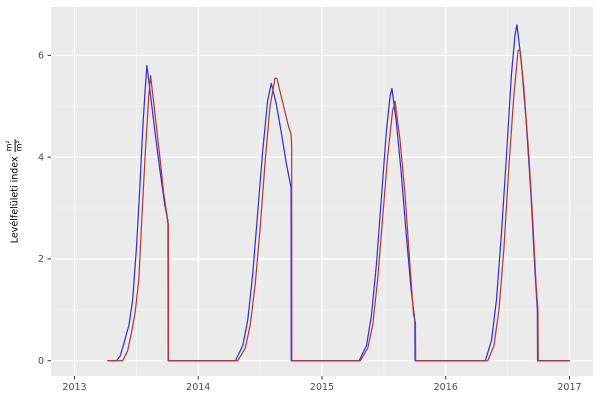  I want to click on x-tick-label: 2015, so click(322, 387).